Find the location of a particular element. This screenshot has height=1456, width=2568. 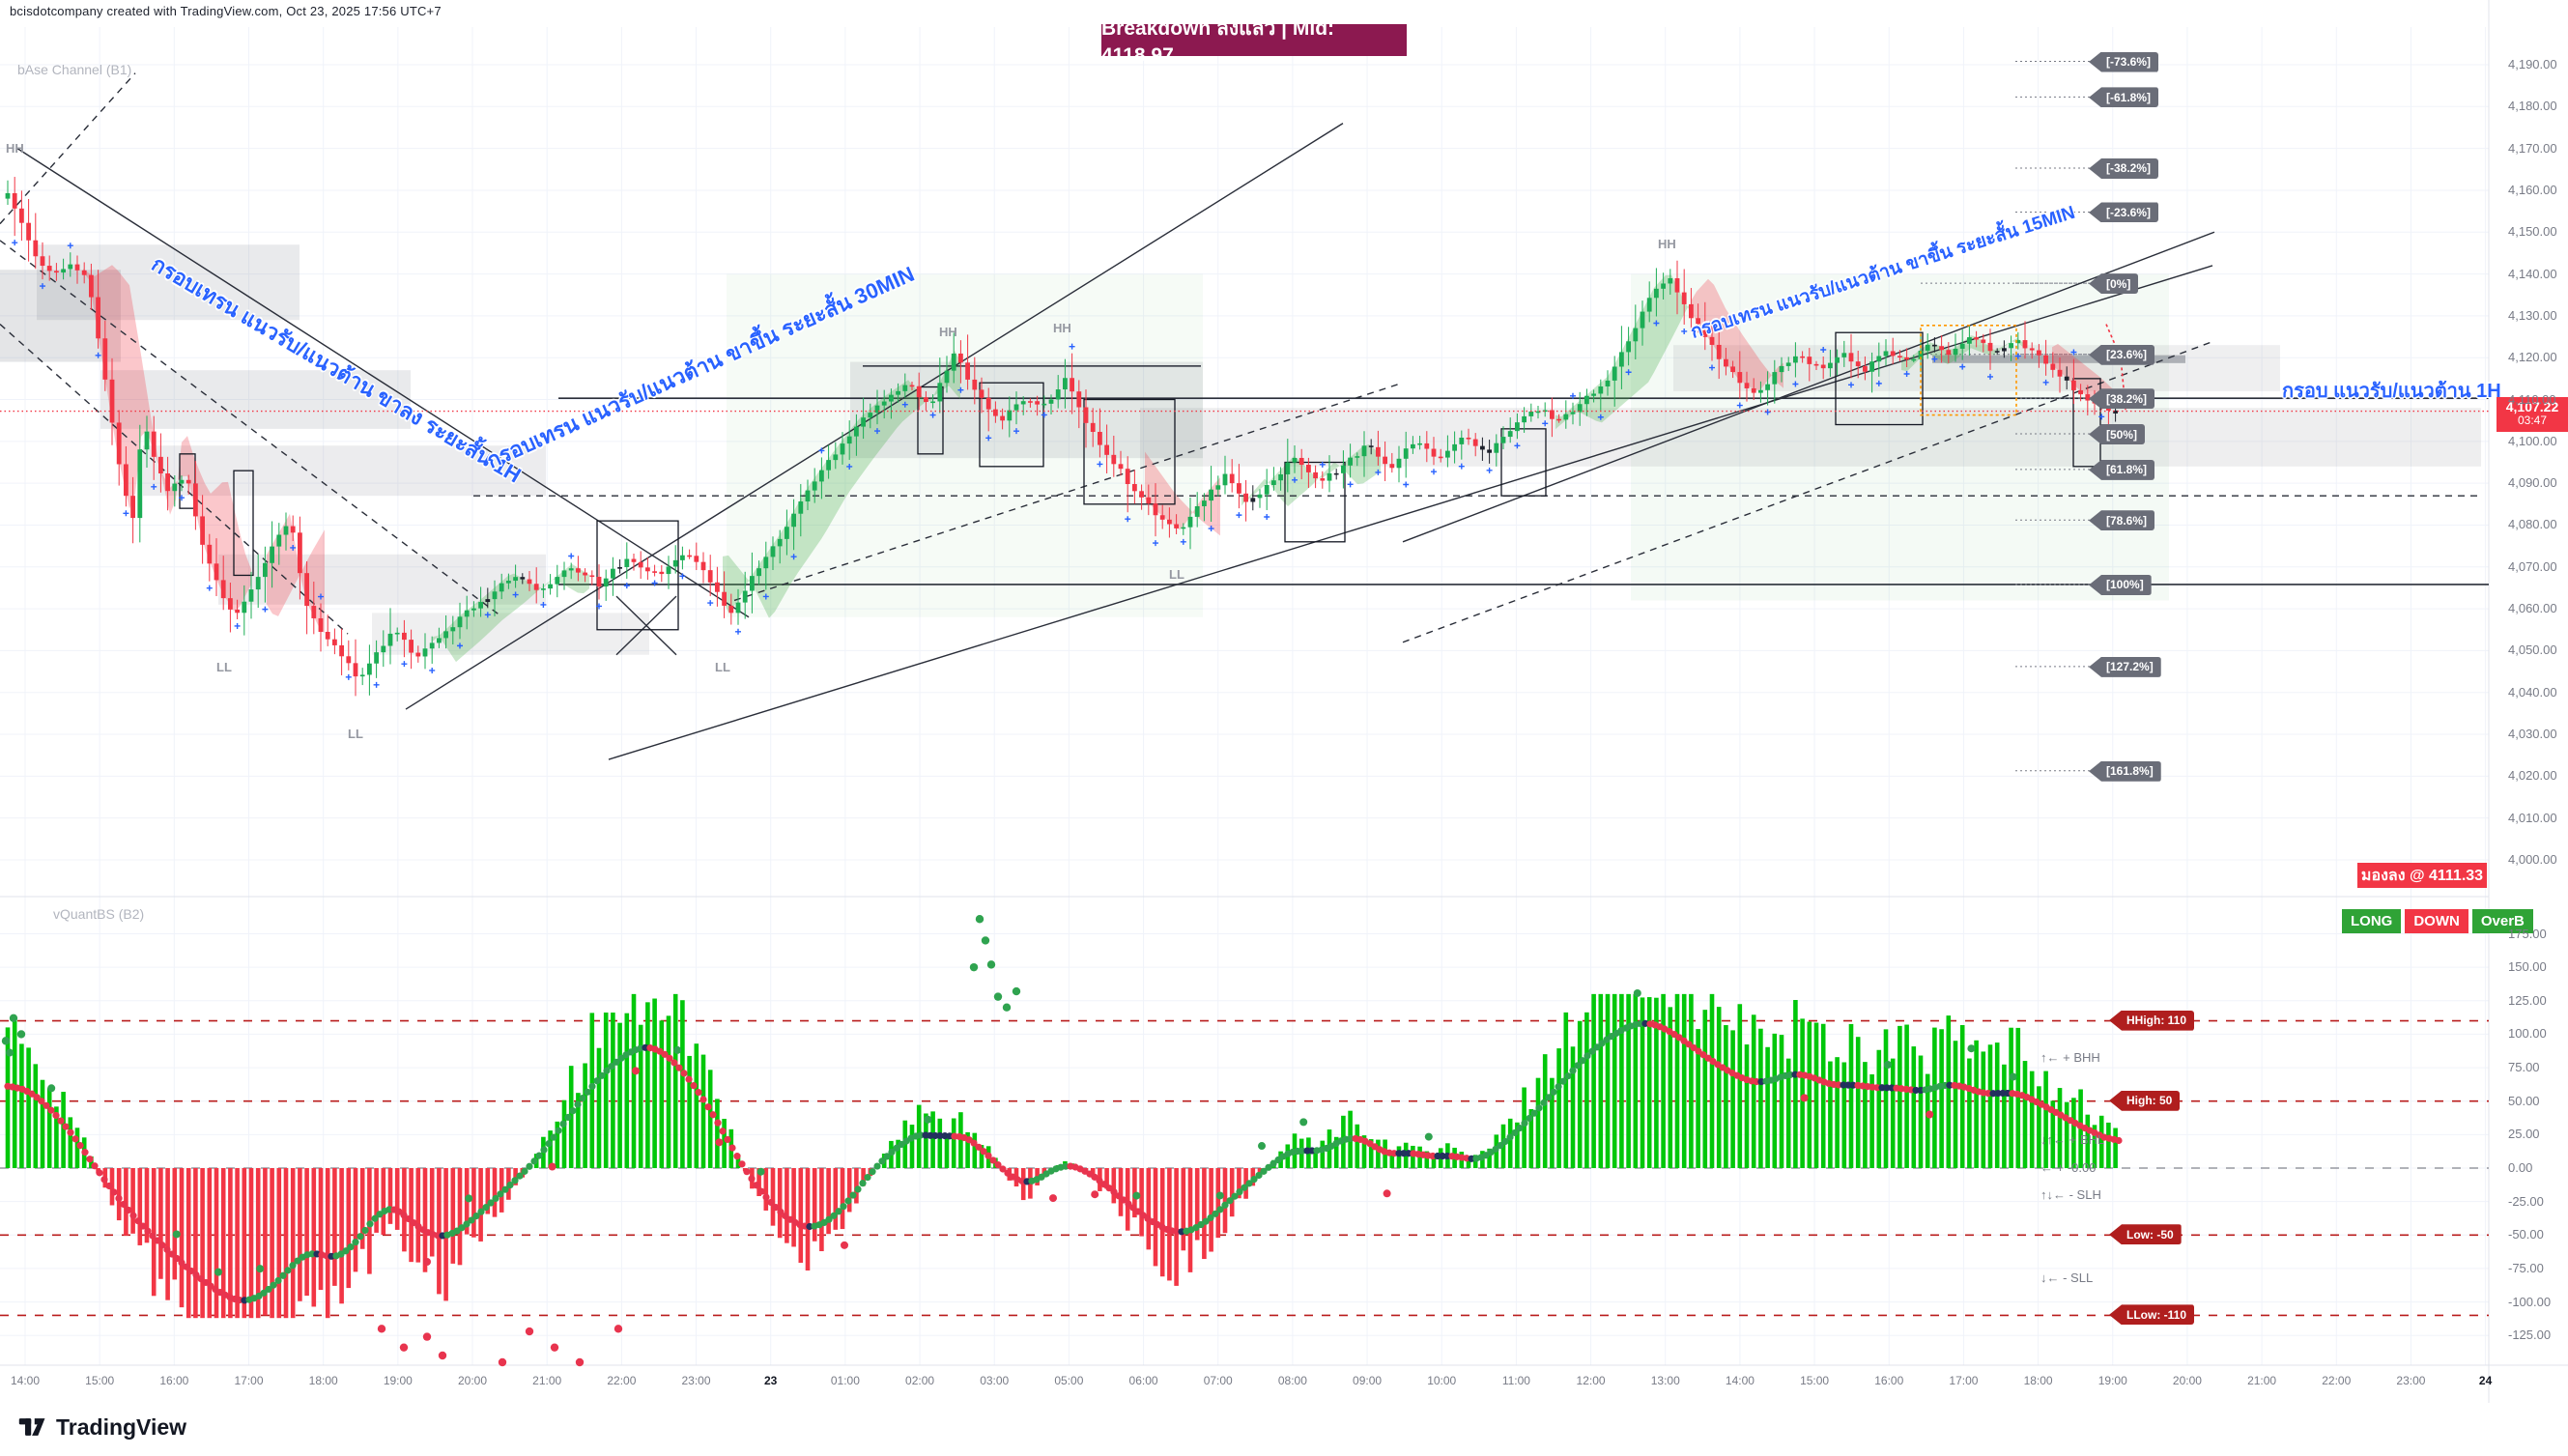

fib-level-chip: [161.8%] is located at coordinates (2125, 771).